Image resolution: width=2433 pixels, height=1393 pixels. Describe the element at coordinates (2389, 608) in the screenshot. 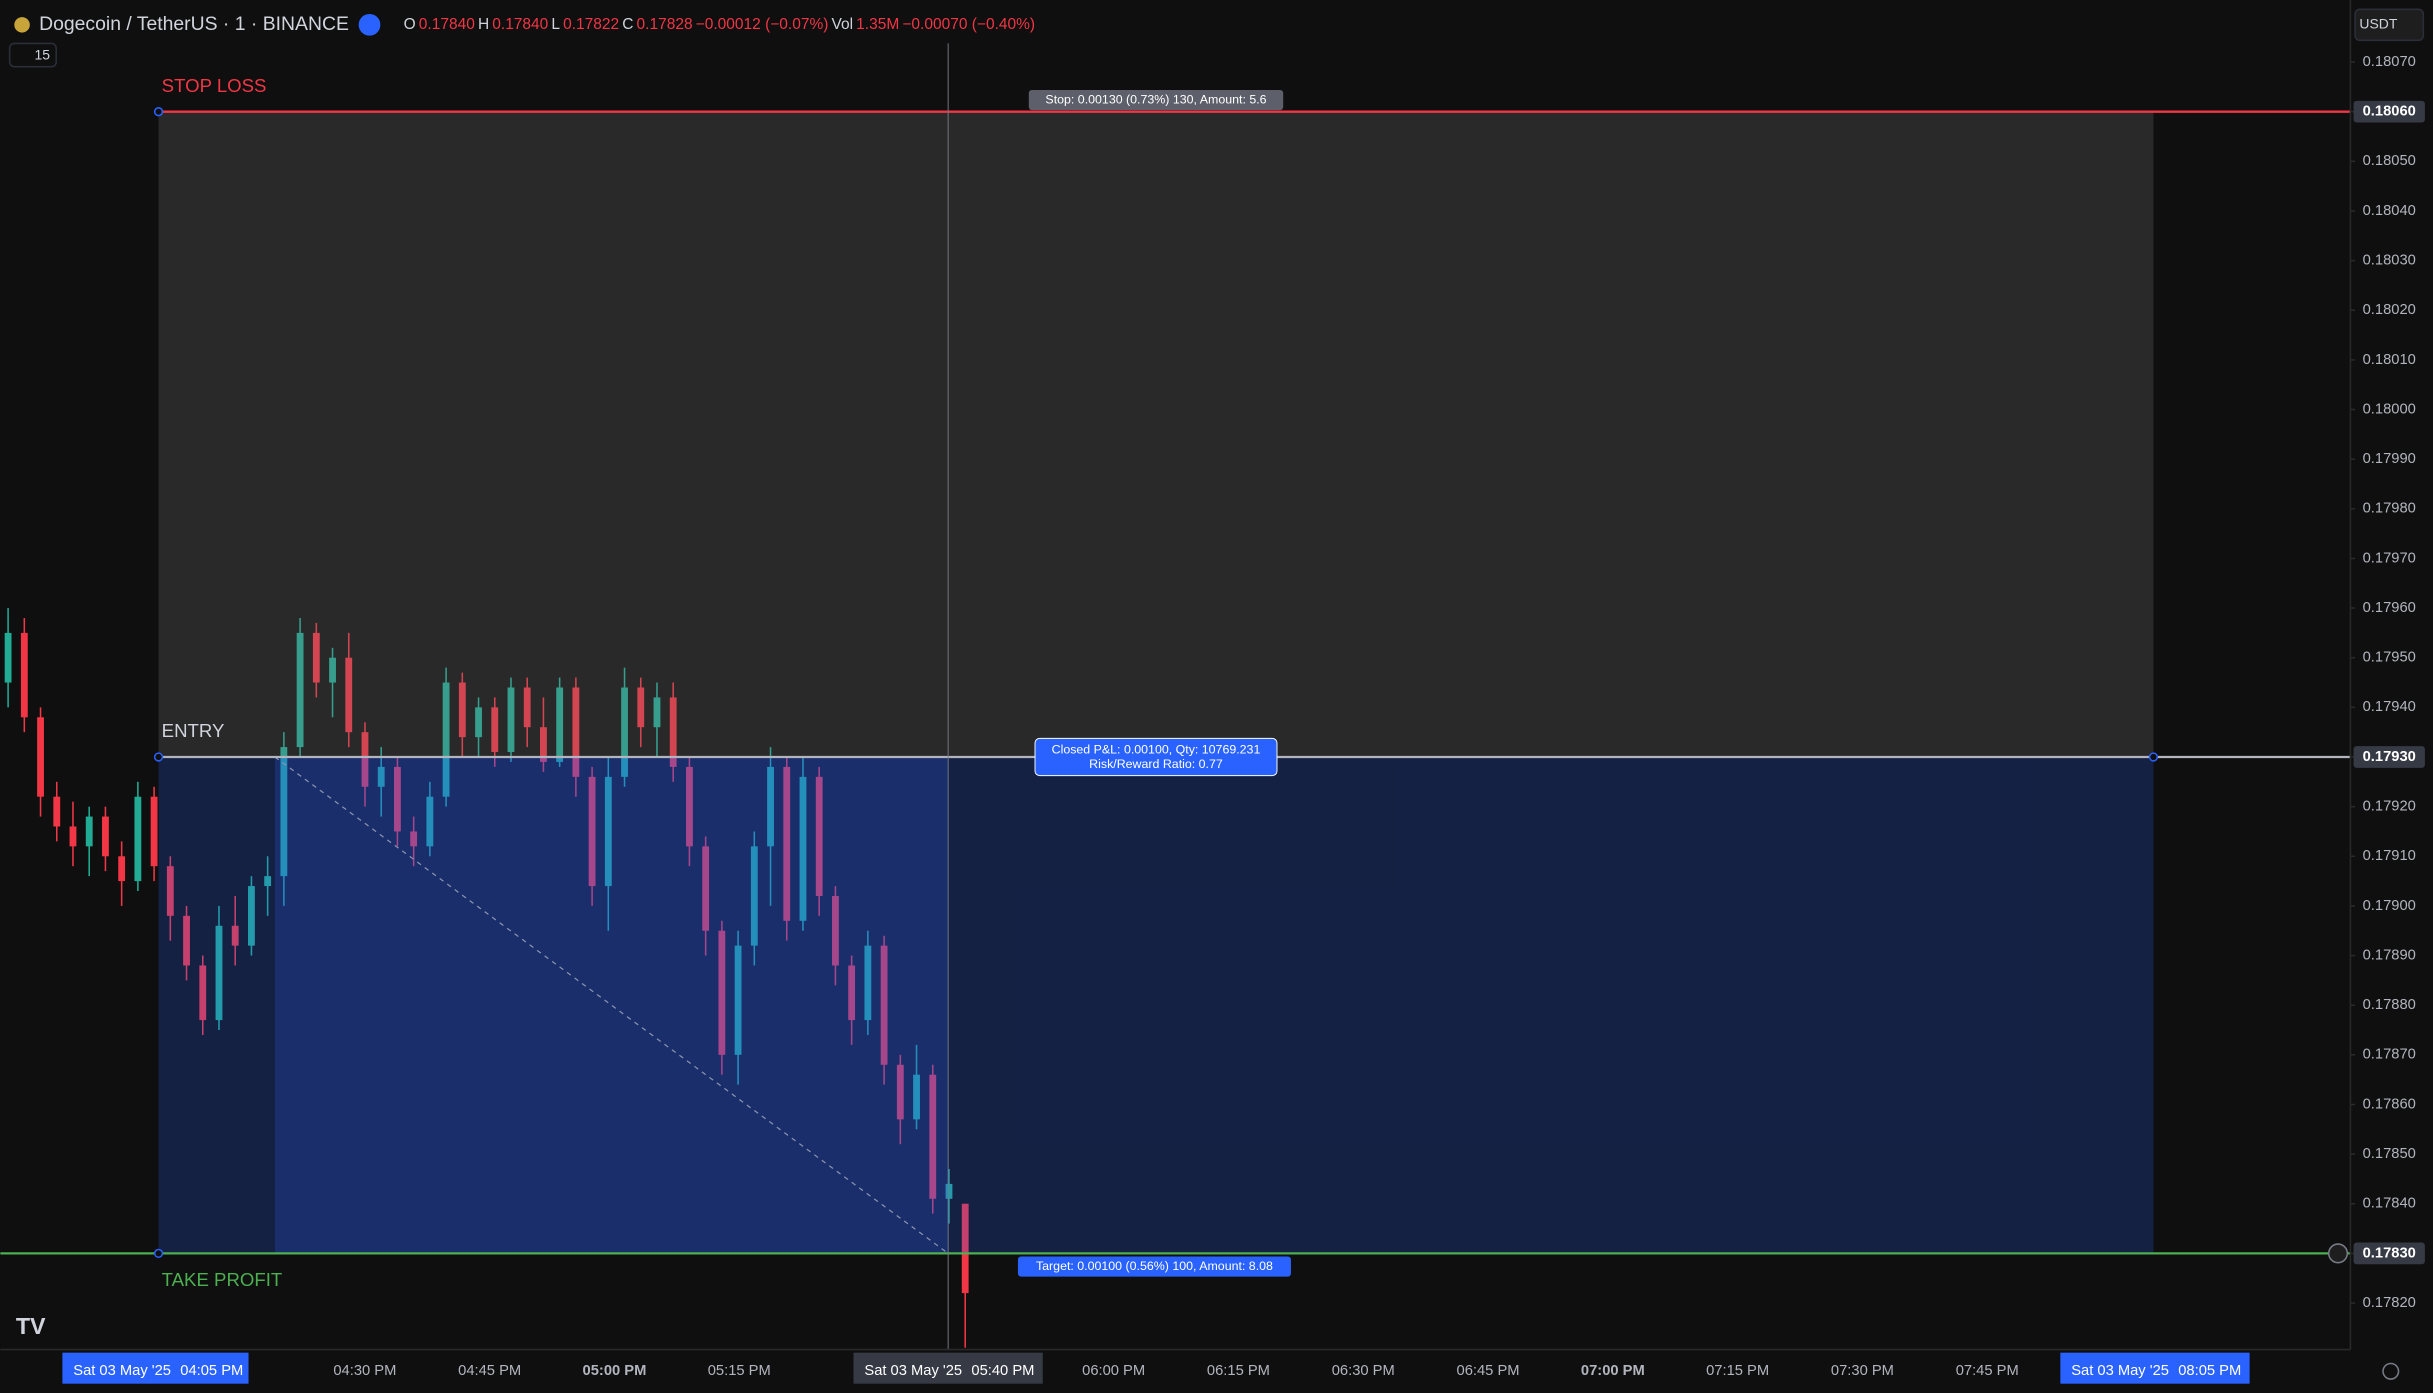

I see `y-tick-label: 0.17960` at that location.